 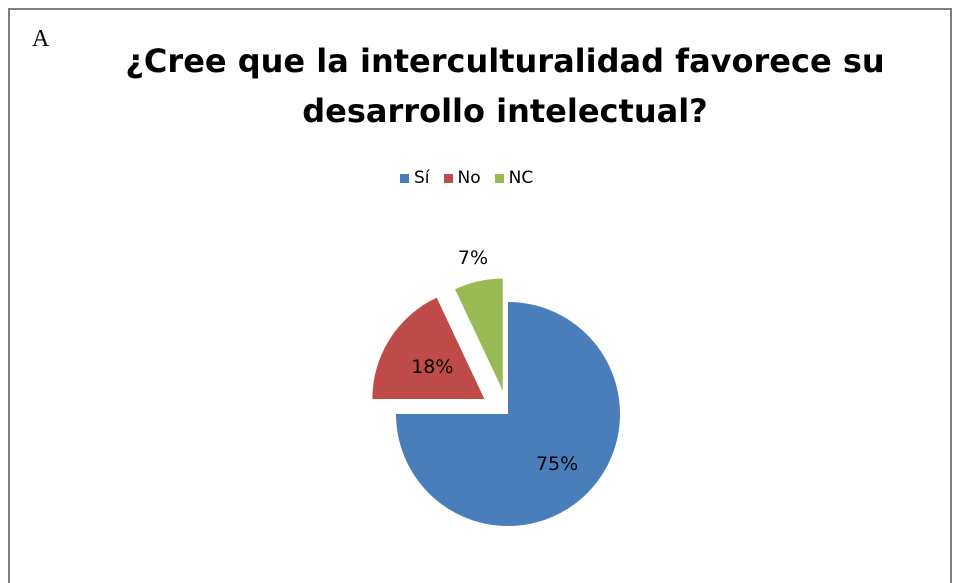 What do you see at coordinates (404, 178) in the screenshot?
I see `legend-swatch-si` at bounding box center [404, 178].